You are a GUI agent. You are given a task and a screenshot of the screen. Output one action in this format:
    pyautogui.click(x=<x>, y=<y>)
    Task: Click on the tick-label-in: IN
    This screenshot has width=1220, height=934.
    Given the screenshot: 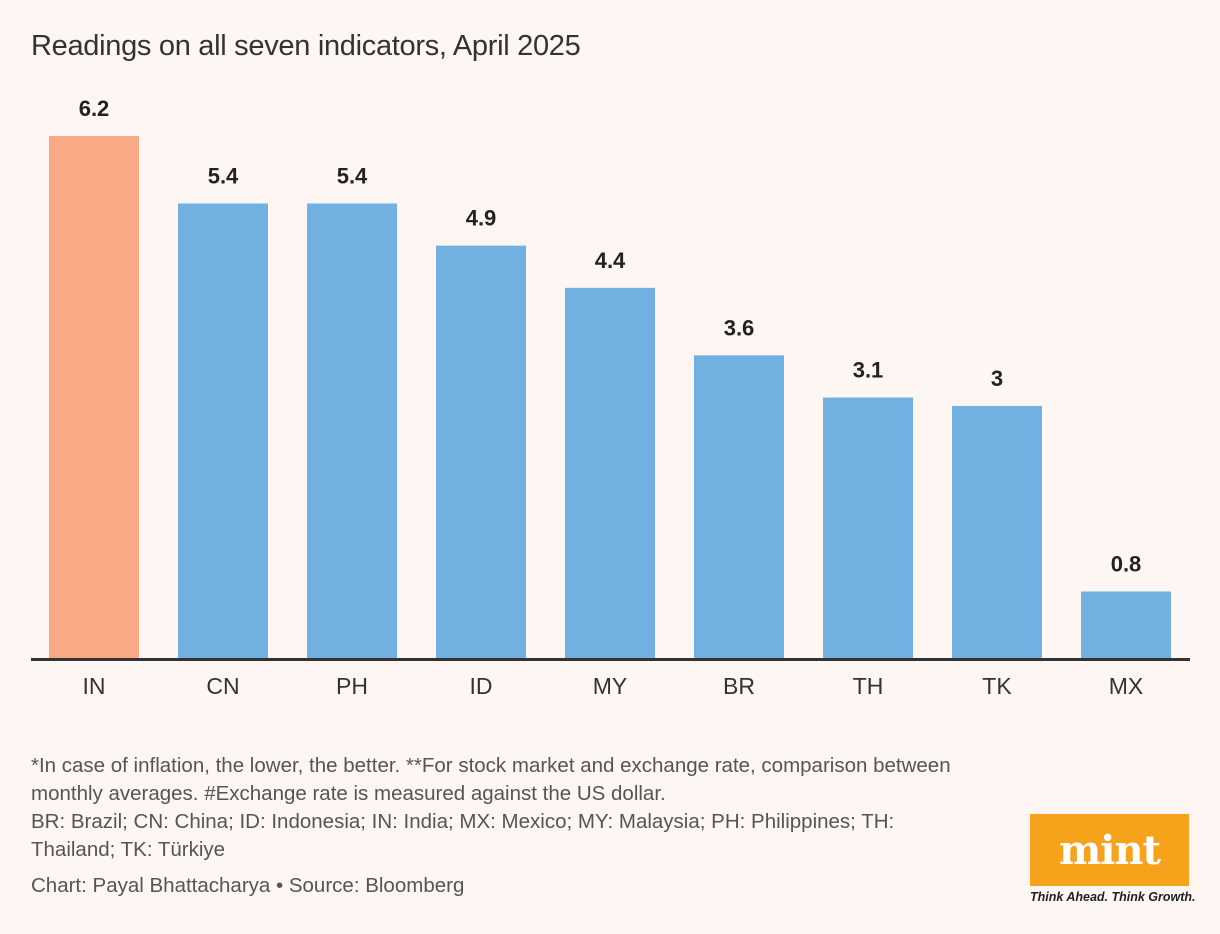 What is the action you would take?
    pyautogui.click(x=94, y=686)
    